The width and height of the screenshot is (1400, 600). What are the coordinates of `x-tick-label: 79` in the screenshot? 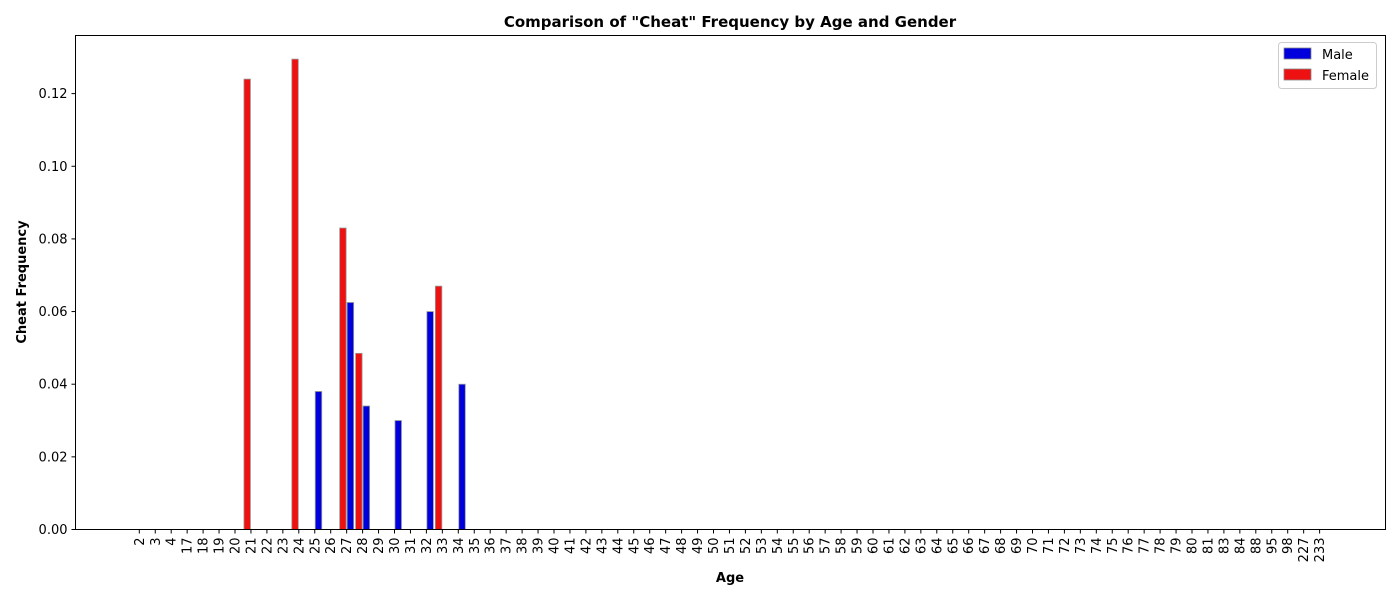 It's located at (1177, 546).